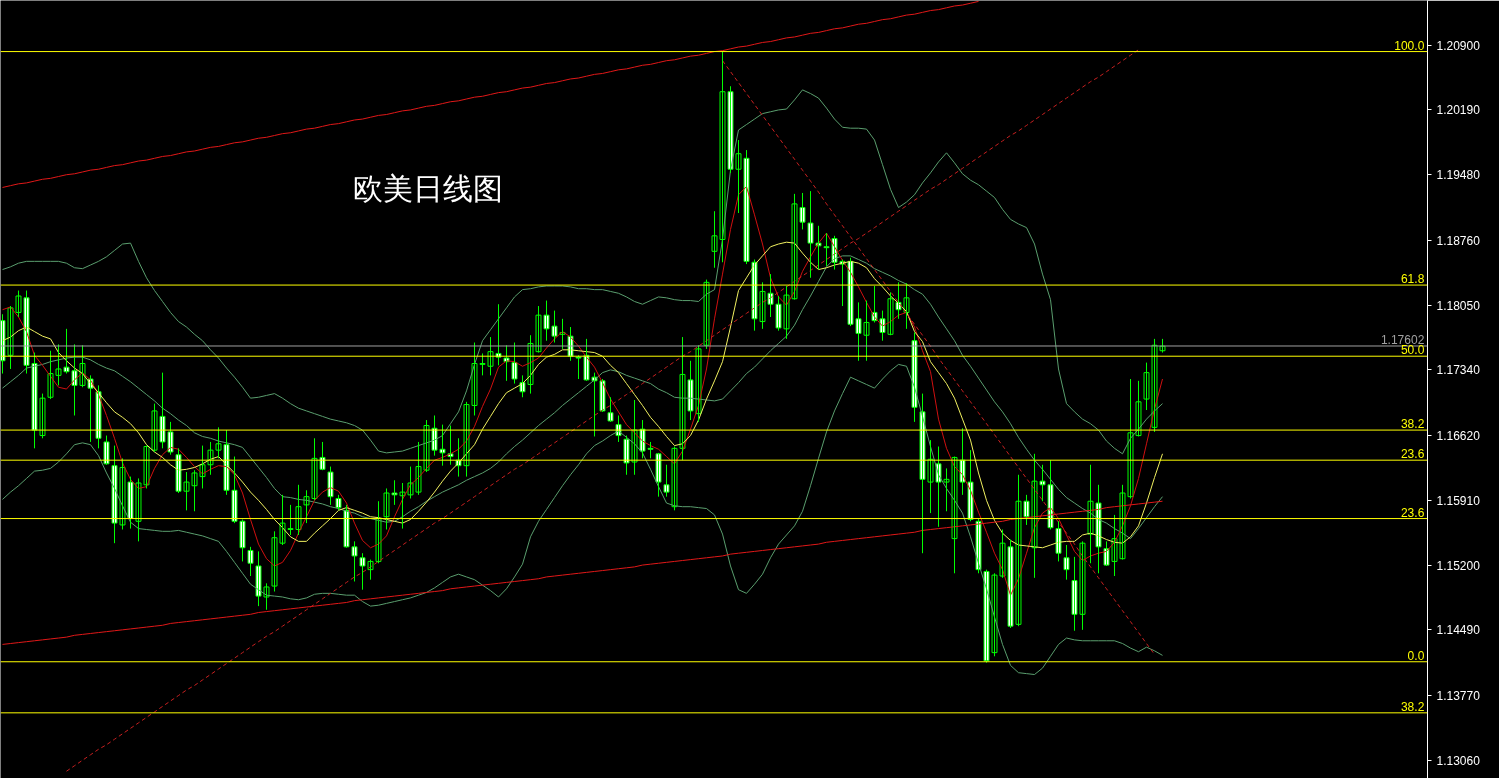 Image resolution: width=1499 pixels, height=778 pixels. Describe the element at coordinates (582, 572) in the screenshot. I see `line-series` at that location.